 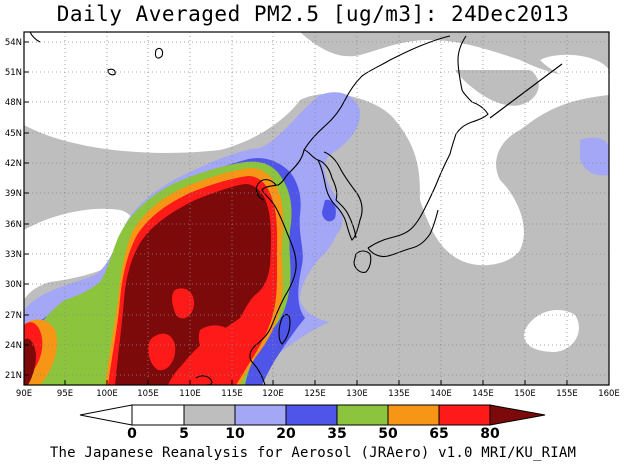 What do you see at coordinates (357, 394) in the screenshot?
I see `lon-label: 130E` at bounding box center [357, 394].